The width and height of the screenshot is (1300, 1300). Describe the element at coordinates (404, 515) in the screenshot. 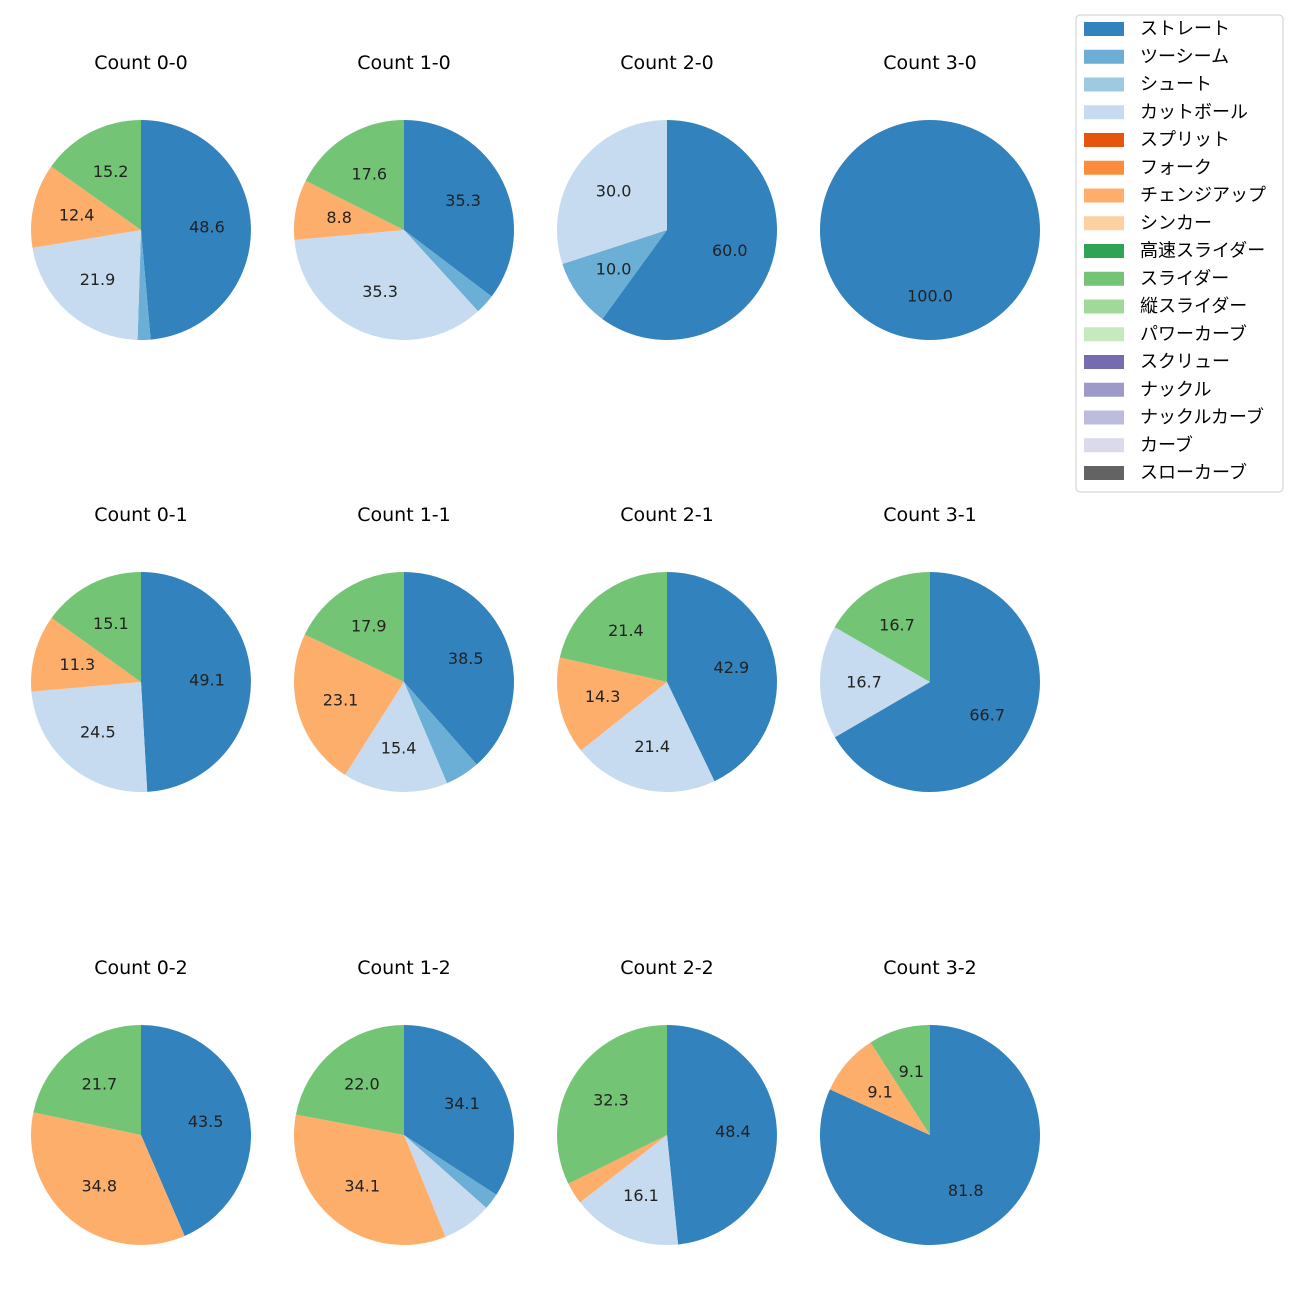

I see `pie-title: Count 1-1` at that location.